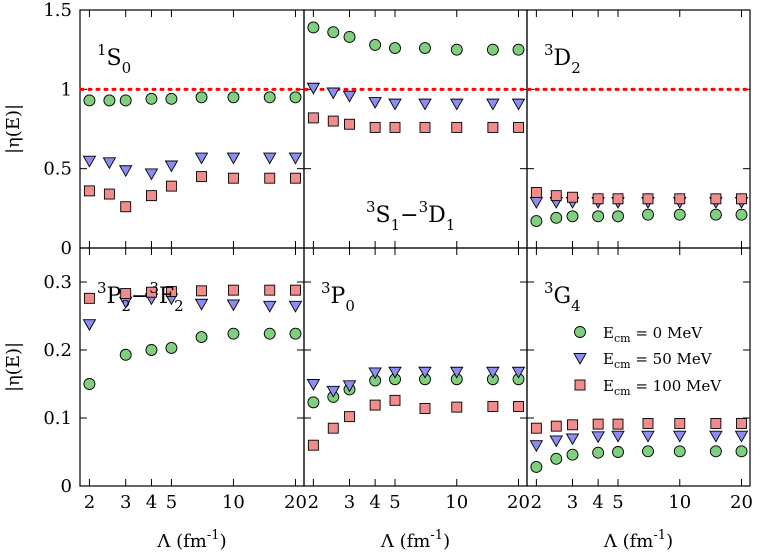 This screenshot has height=555, width=761. I want to click on legend-label: Ecm = 0 MeV, so click(653, 334).